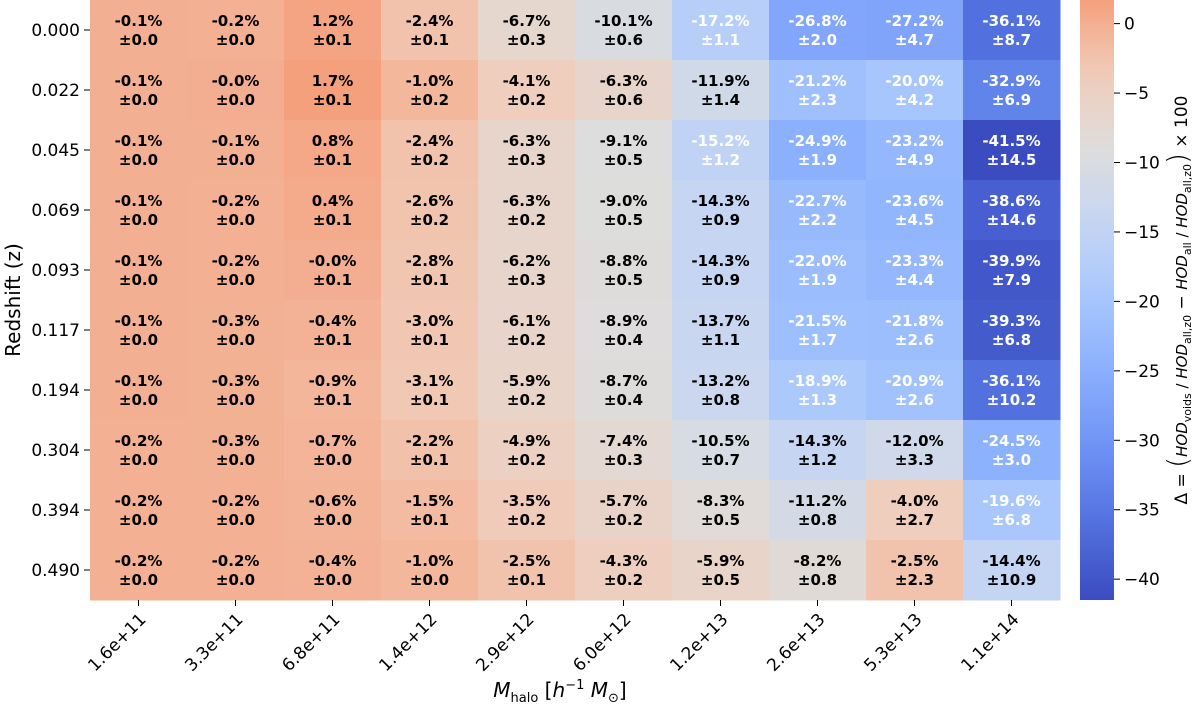  What do you see at coordinates (720, 441) in the screenshot?
I see `cell-value-label: -10.5%` at bounding box center [720, 441].